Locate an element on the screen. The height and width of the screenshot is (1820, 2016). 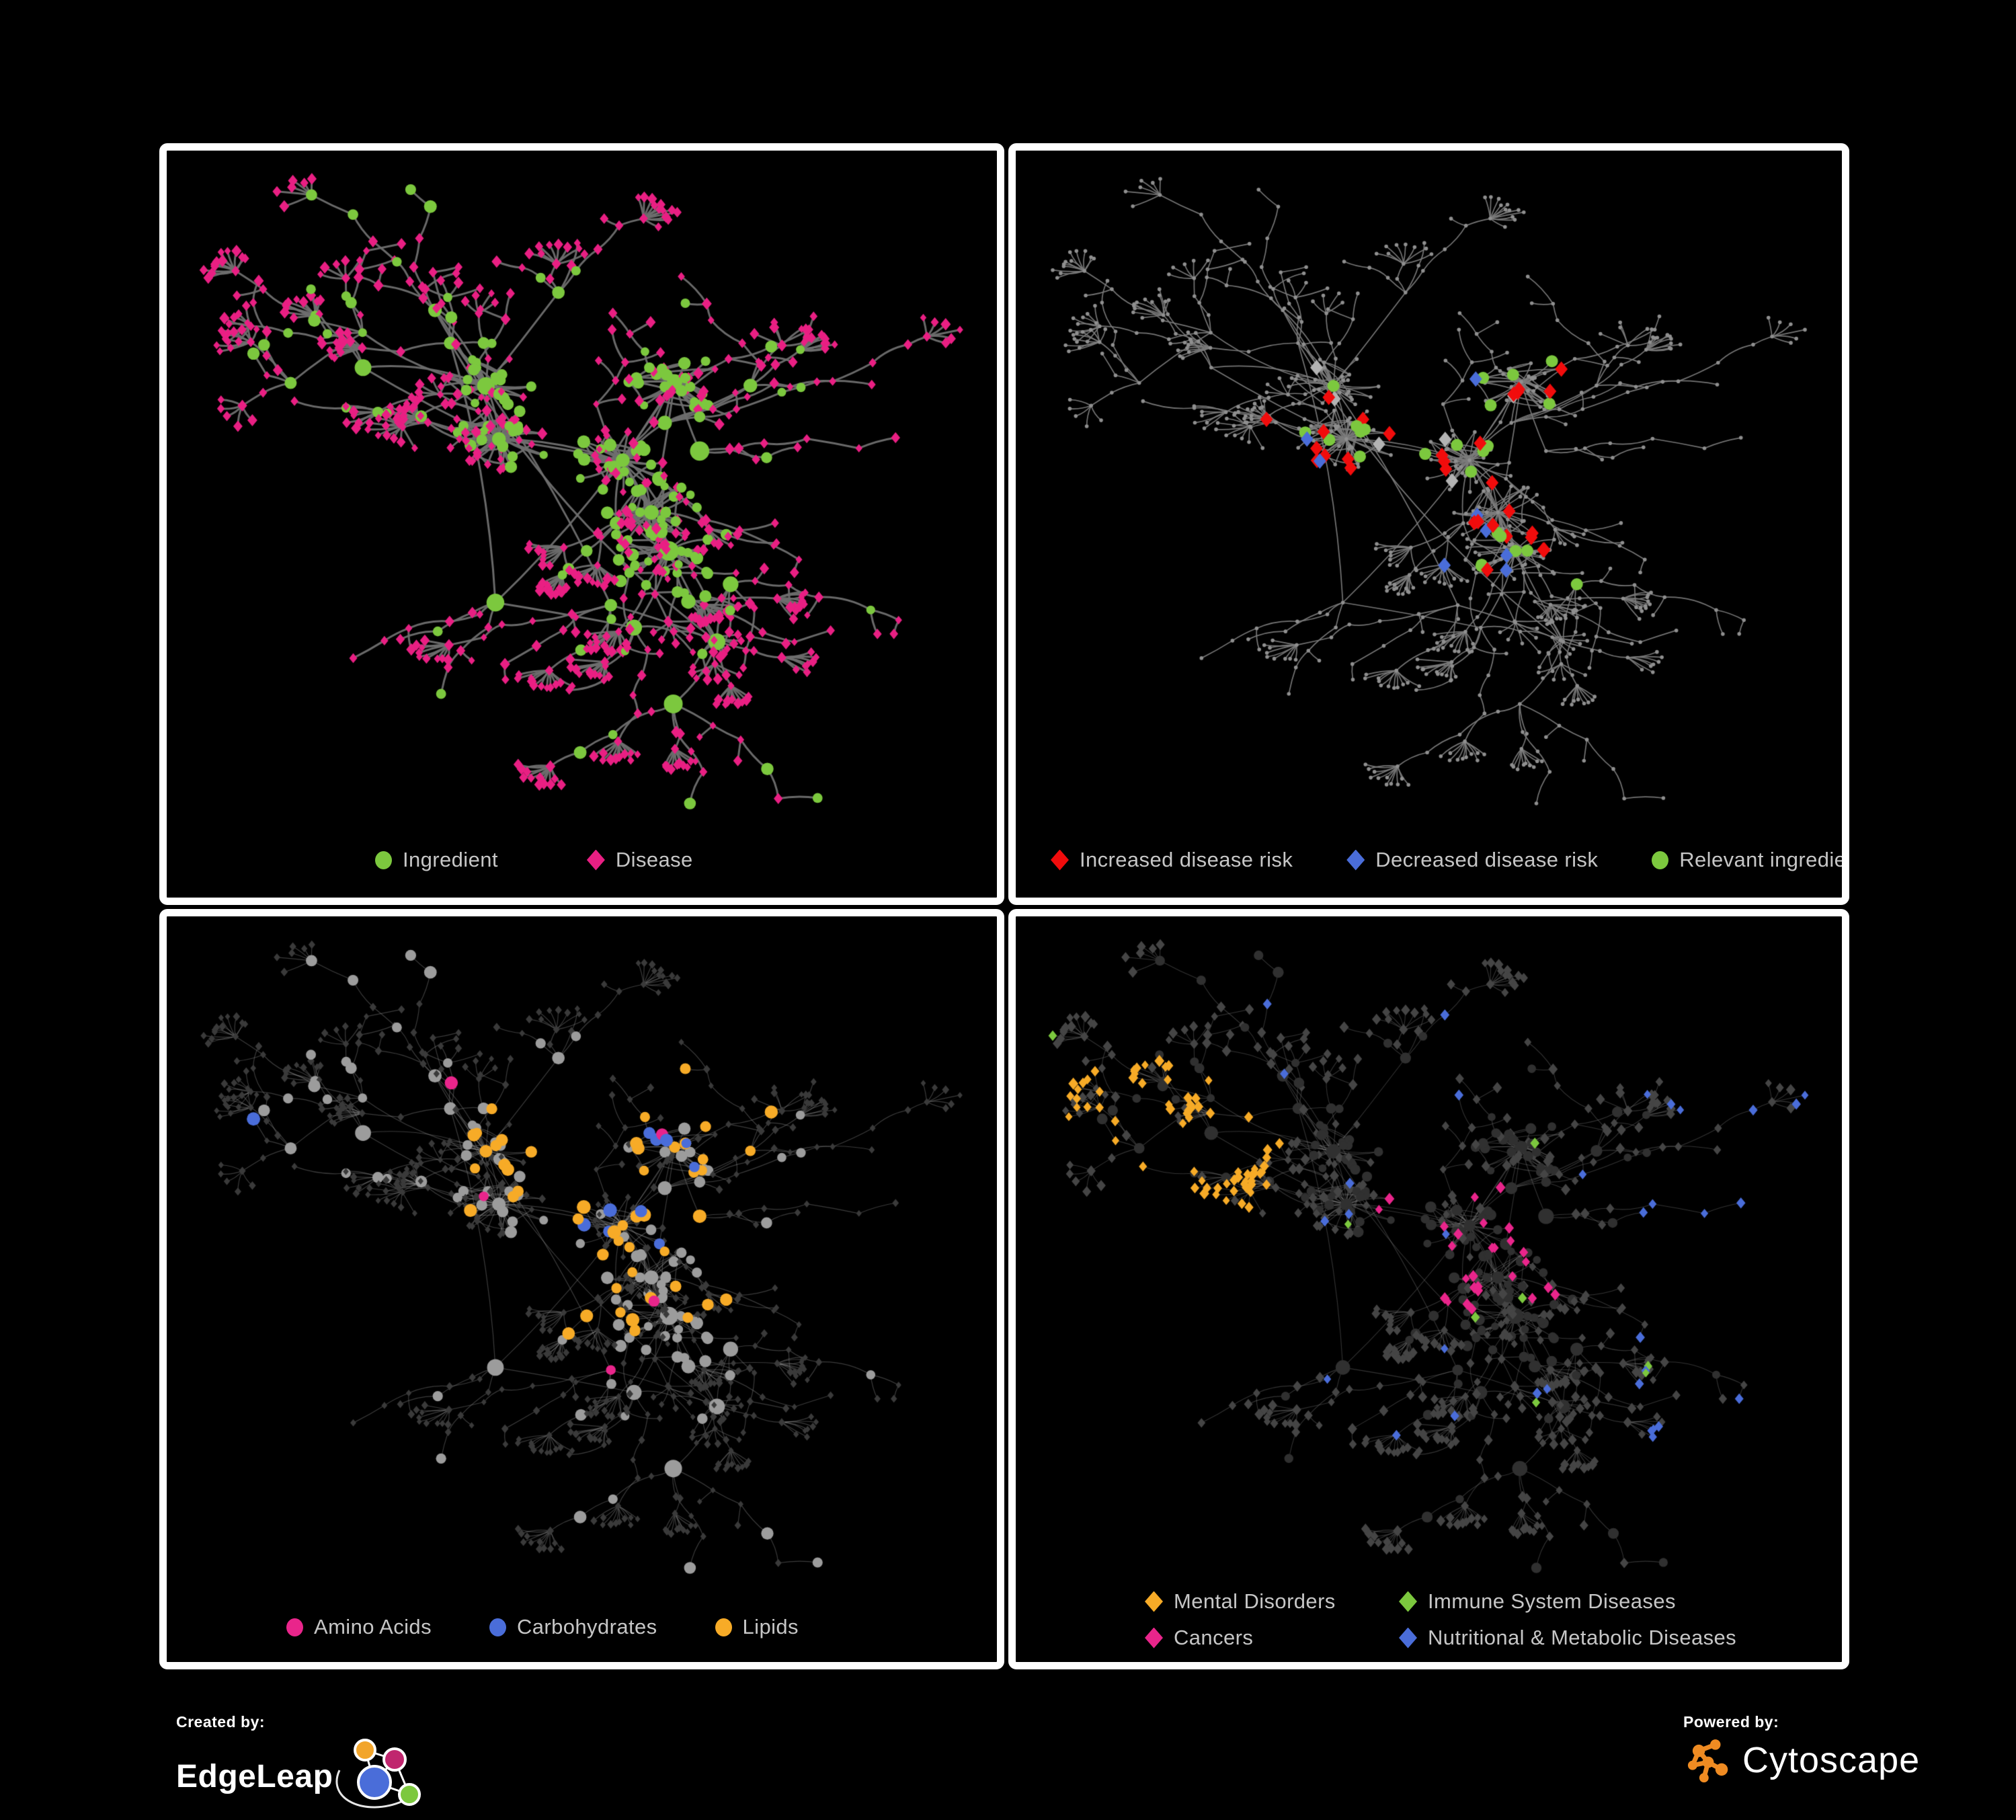
legend-label: Carbohydrates is located at coordinates (586, 1626).